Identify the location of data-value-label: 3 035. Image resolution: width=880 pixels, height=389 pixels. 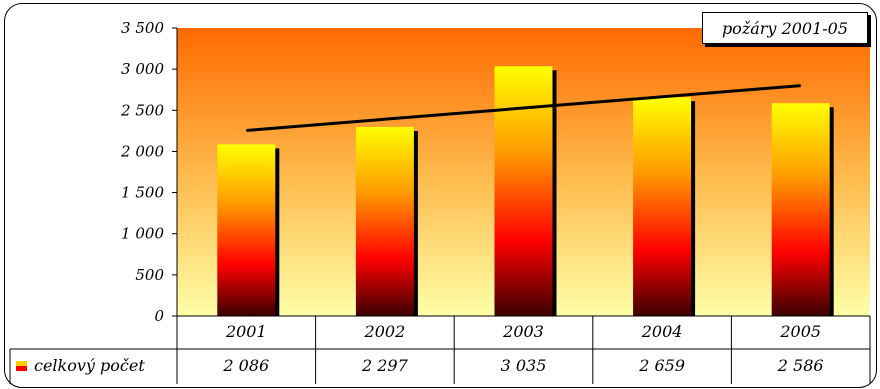
(524, 365).